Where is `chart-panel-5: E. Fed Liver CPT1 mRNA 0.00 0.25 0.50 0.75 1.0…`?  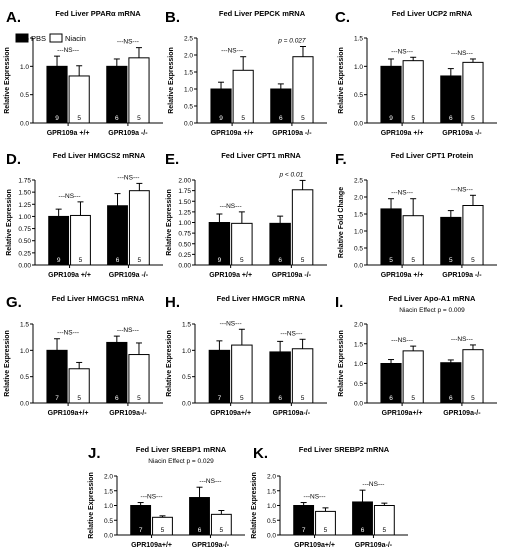
chart-panel-5: E. Fed Liver CPT1 mRNA 0.00 0.25 0.50 0.75 1.0… is located at coordinates (246, 215).